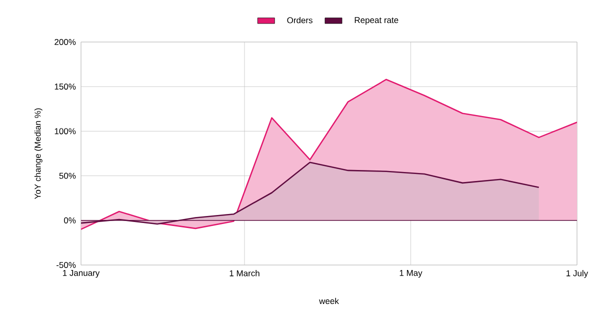 Image resolution: width=603 pixels, height=320 pixels. Describe the element at coordinates (81, 274) in the screenshot. I see `x-tick-label: 1 January` at that location.